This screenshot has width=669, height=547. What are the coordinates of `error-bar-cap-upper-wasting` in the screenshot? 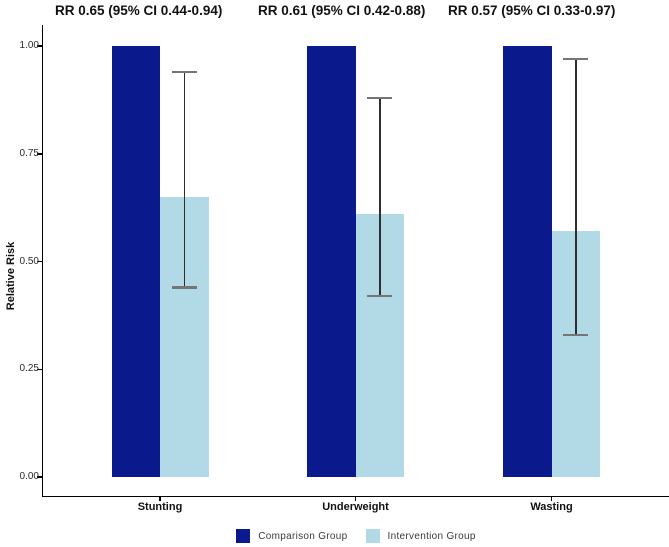 It's located at (576, 59).